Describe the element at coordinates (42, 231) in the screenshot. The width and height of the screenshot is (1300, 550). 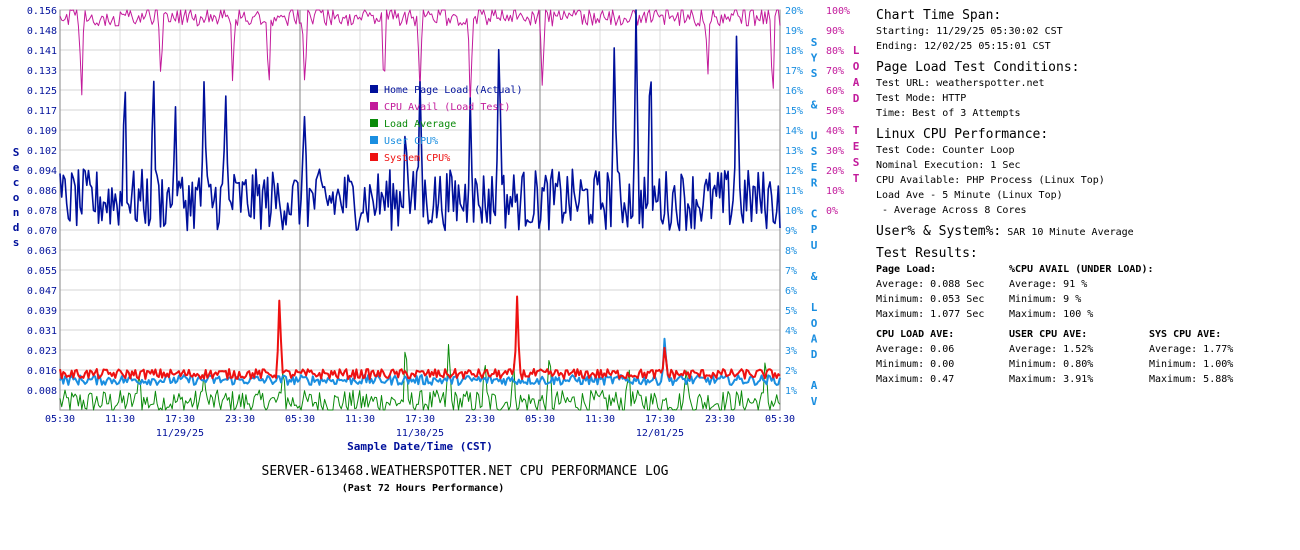
I see `y-left-tick-label: 0.070` at that location.